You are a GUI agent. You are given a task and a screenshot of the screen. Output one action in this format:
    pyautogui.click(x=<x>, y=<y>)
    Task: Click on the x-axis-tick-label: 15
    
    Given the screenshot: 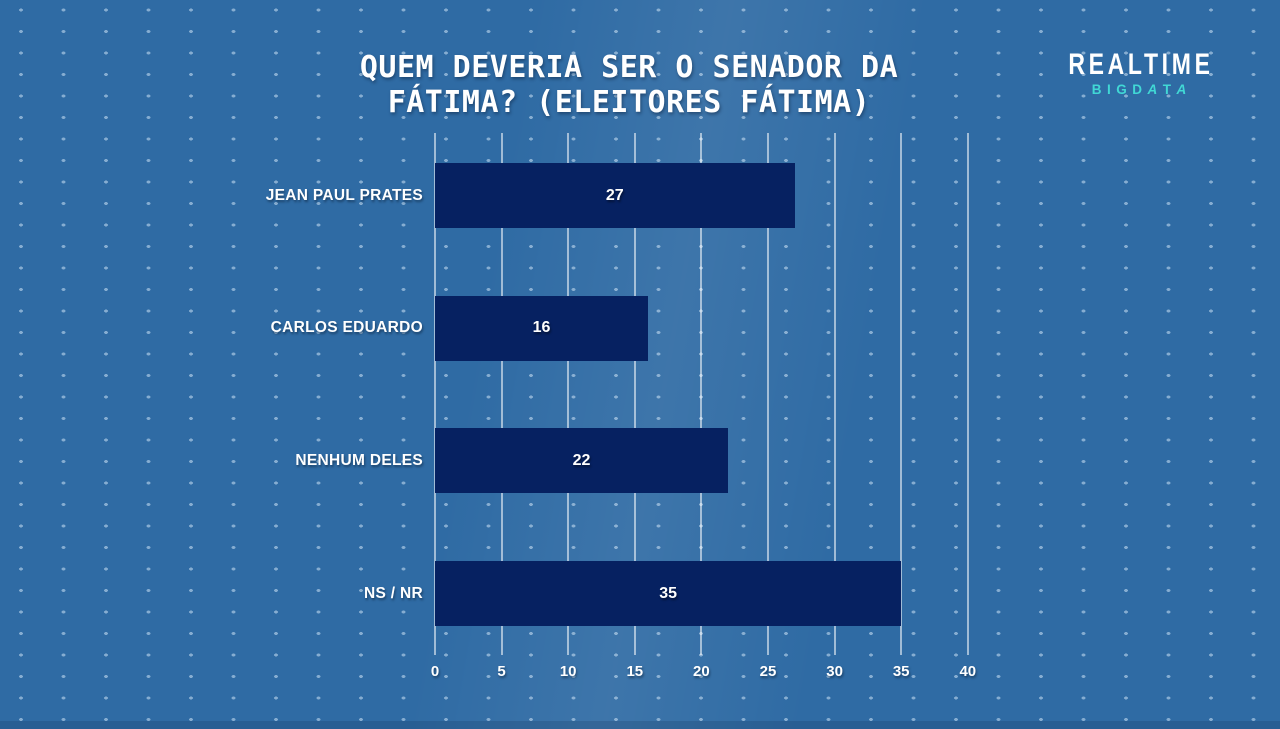 What is the action you would take?
    pyautogui.click(x=635, y=671)
    